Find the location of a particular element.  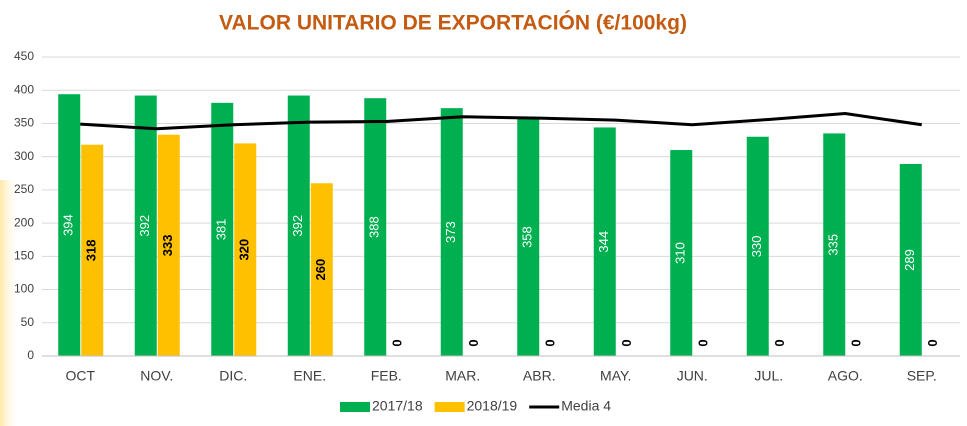

x-tick-label: FEB. is located at coordinates (386, 376).